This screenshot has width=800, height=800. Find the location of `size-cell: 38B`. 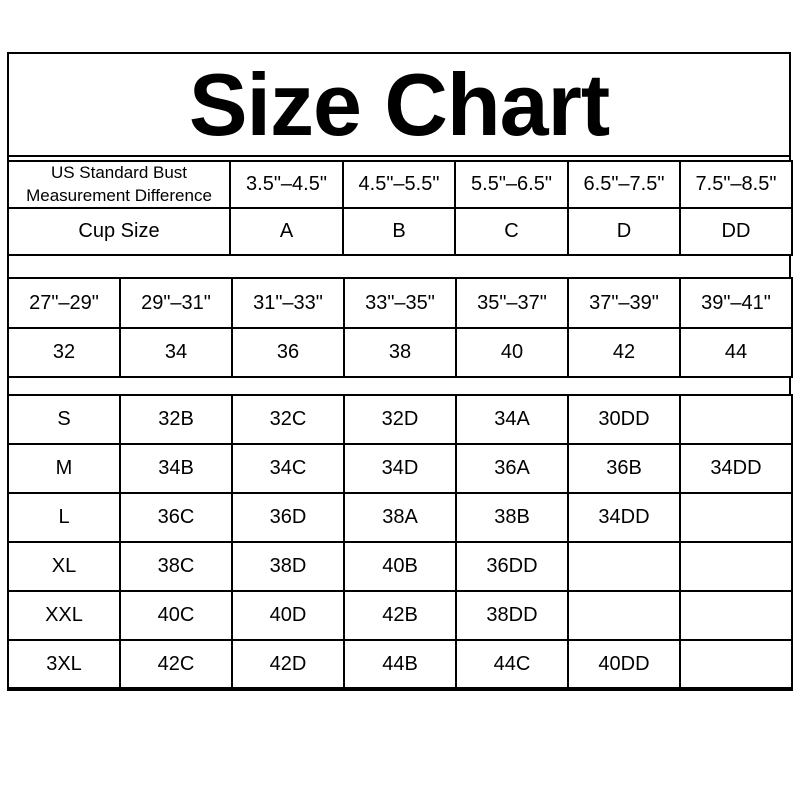

size-cell: 38B is located at coordinates (512, 517).